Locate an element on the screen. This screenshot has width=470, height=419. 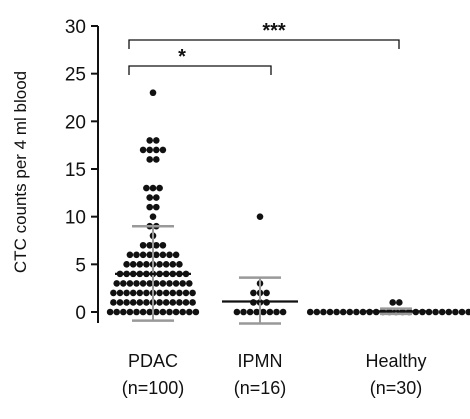
category-name-label: Healthy is located at coordinates (395, 361).